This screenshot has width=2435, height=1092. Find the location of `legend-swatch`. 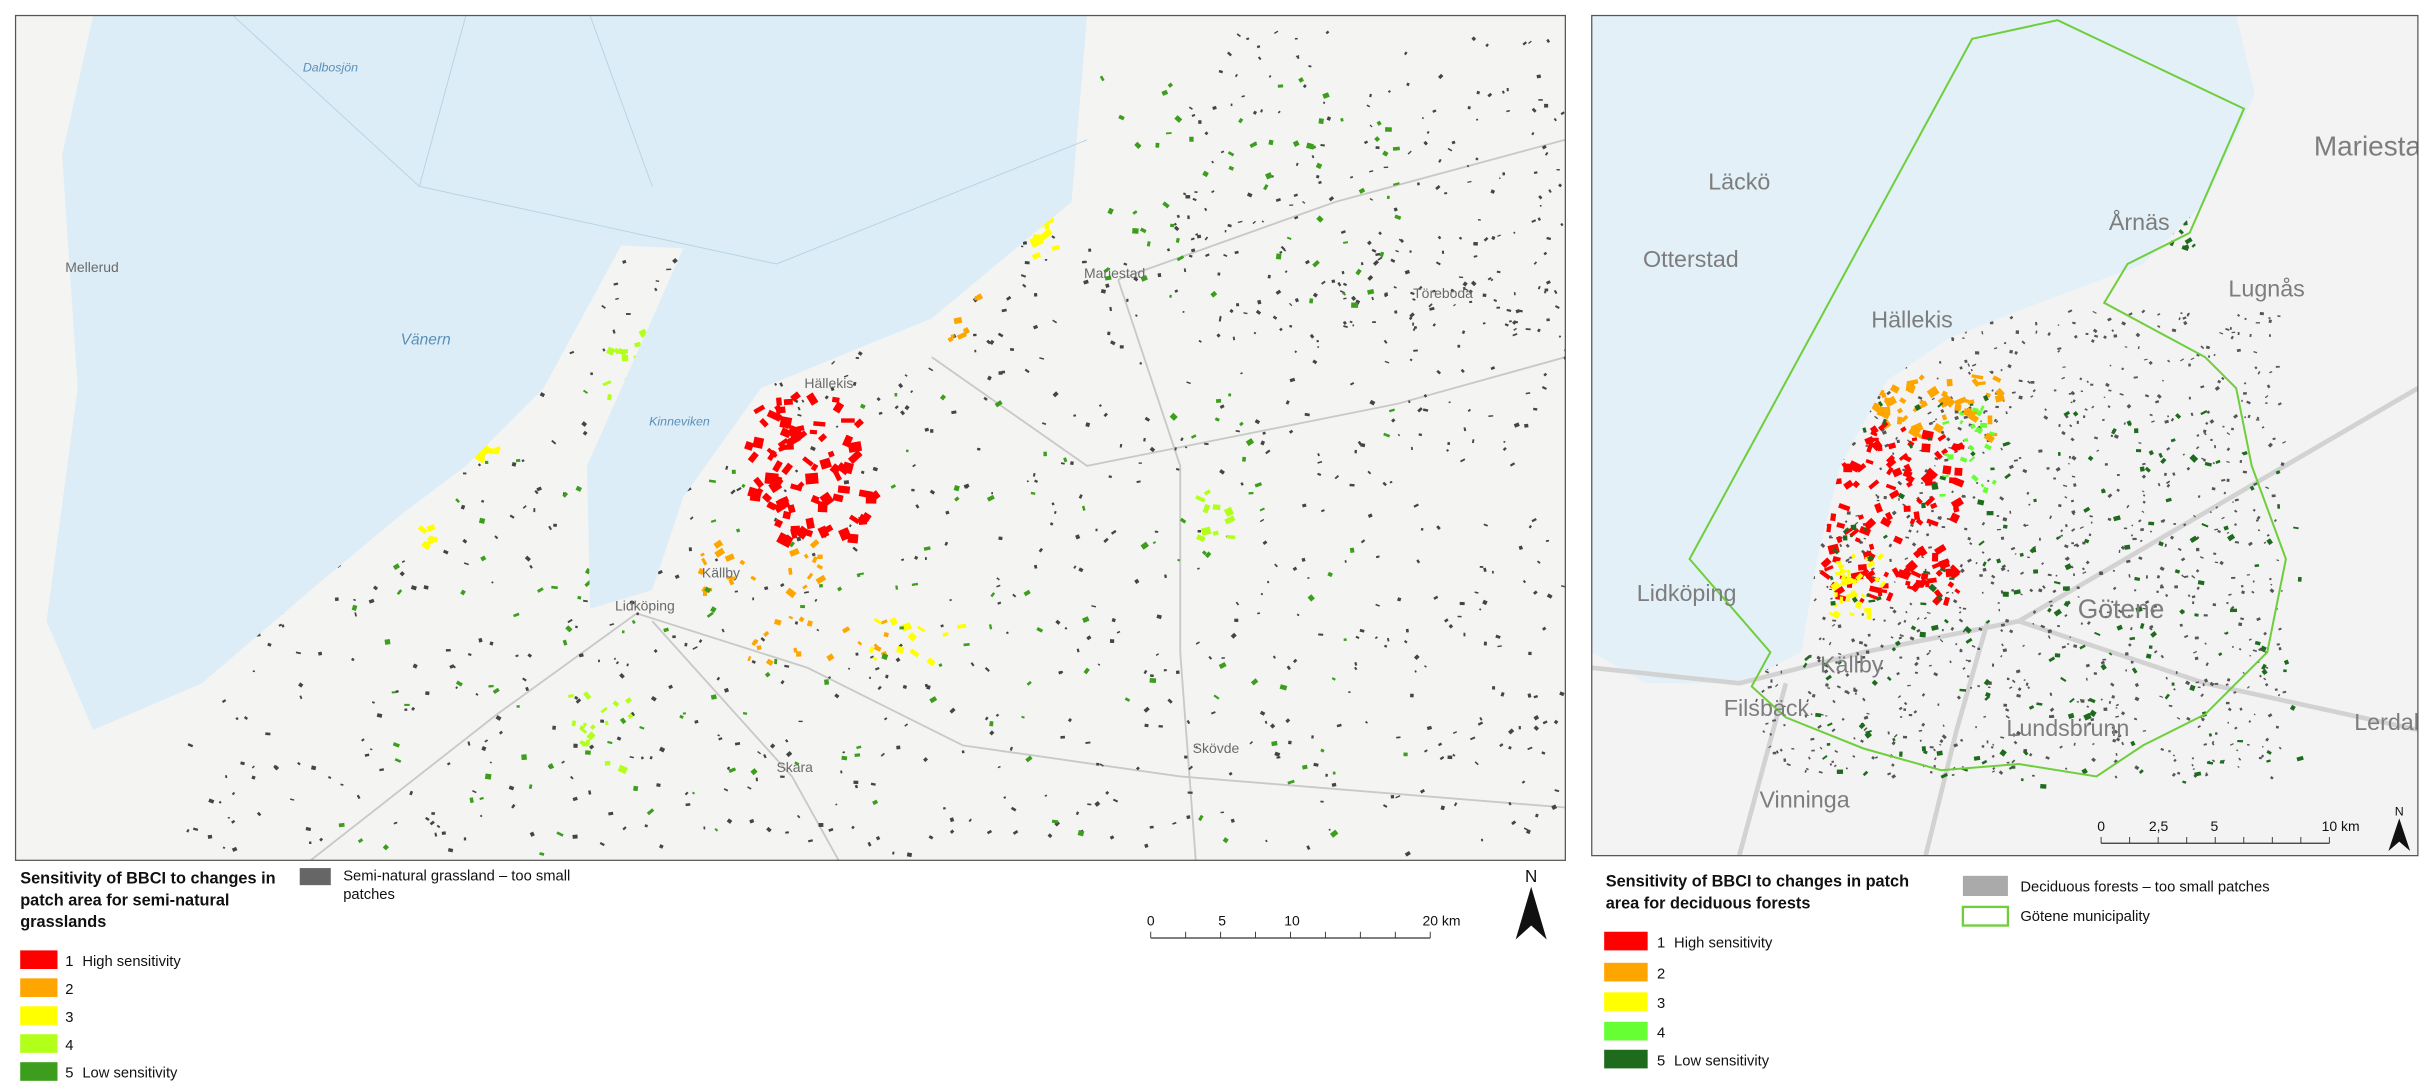

legend-swatch is located at coordinates (39, 1043).